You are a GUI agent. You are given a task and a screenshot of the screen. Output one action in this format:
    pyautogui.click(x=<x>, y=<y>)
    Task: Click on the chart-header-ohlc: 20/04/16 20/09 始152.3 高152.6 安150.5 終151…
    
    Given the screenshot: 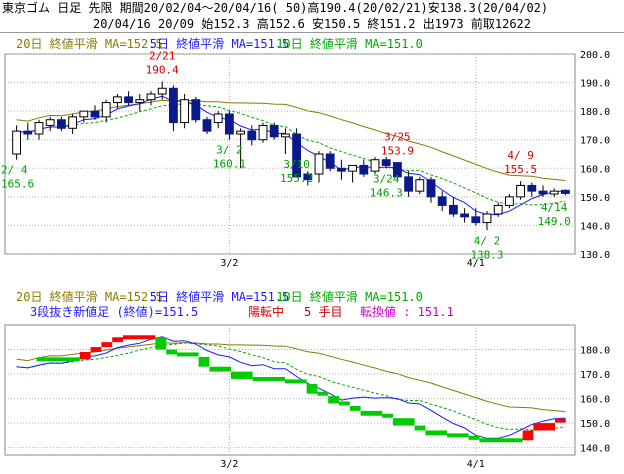 What is the action you would take?
    pyautogui.click(x=312, y=24)
    